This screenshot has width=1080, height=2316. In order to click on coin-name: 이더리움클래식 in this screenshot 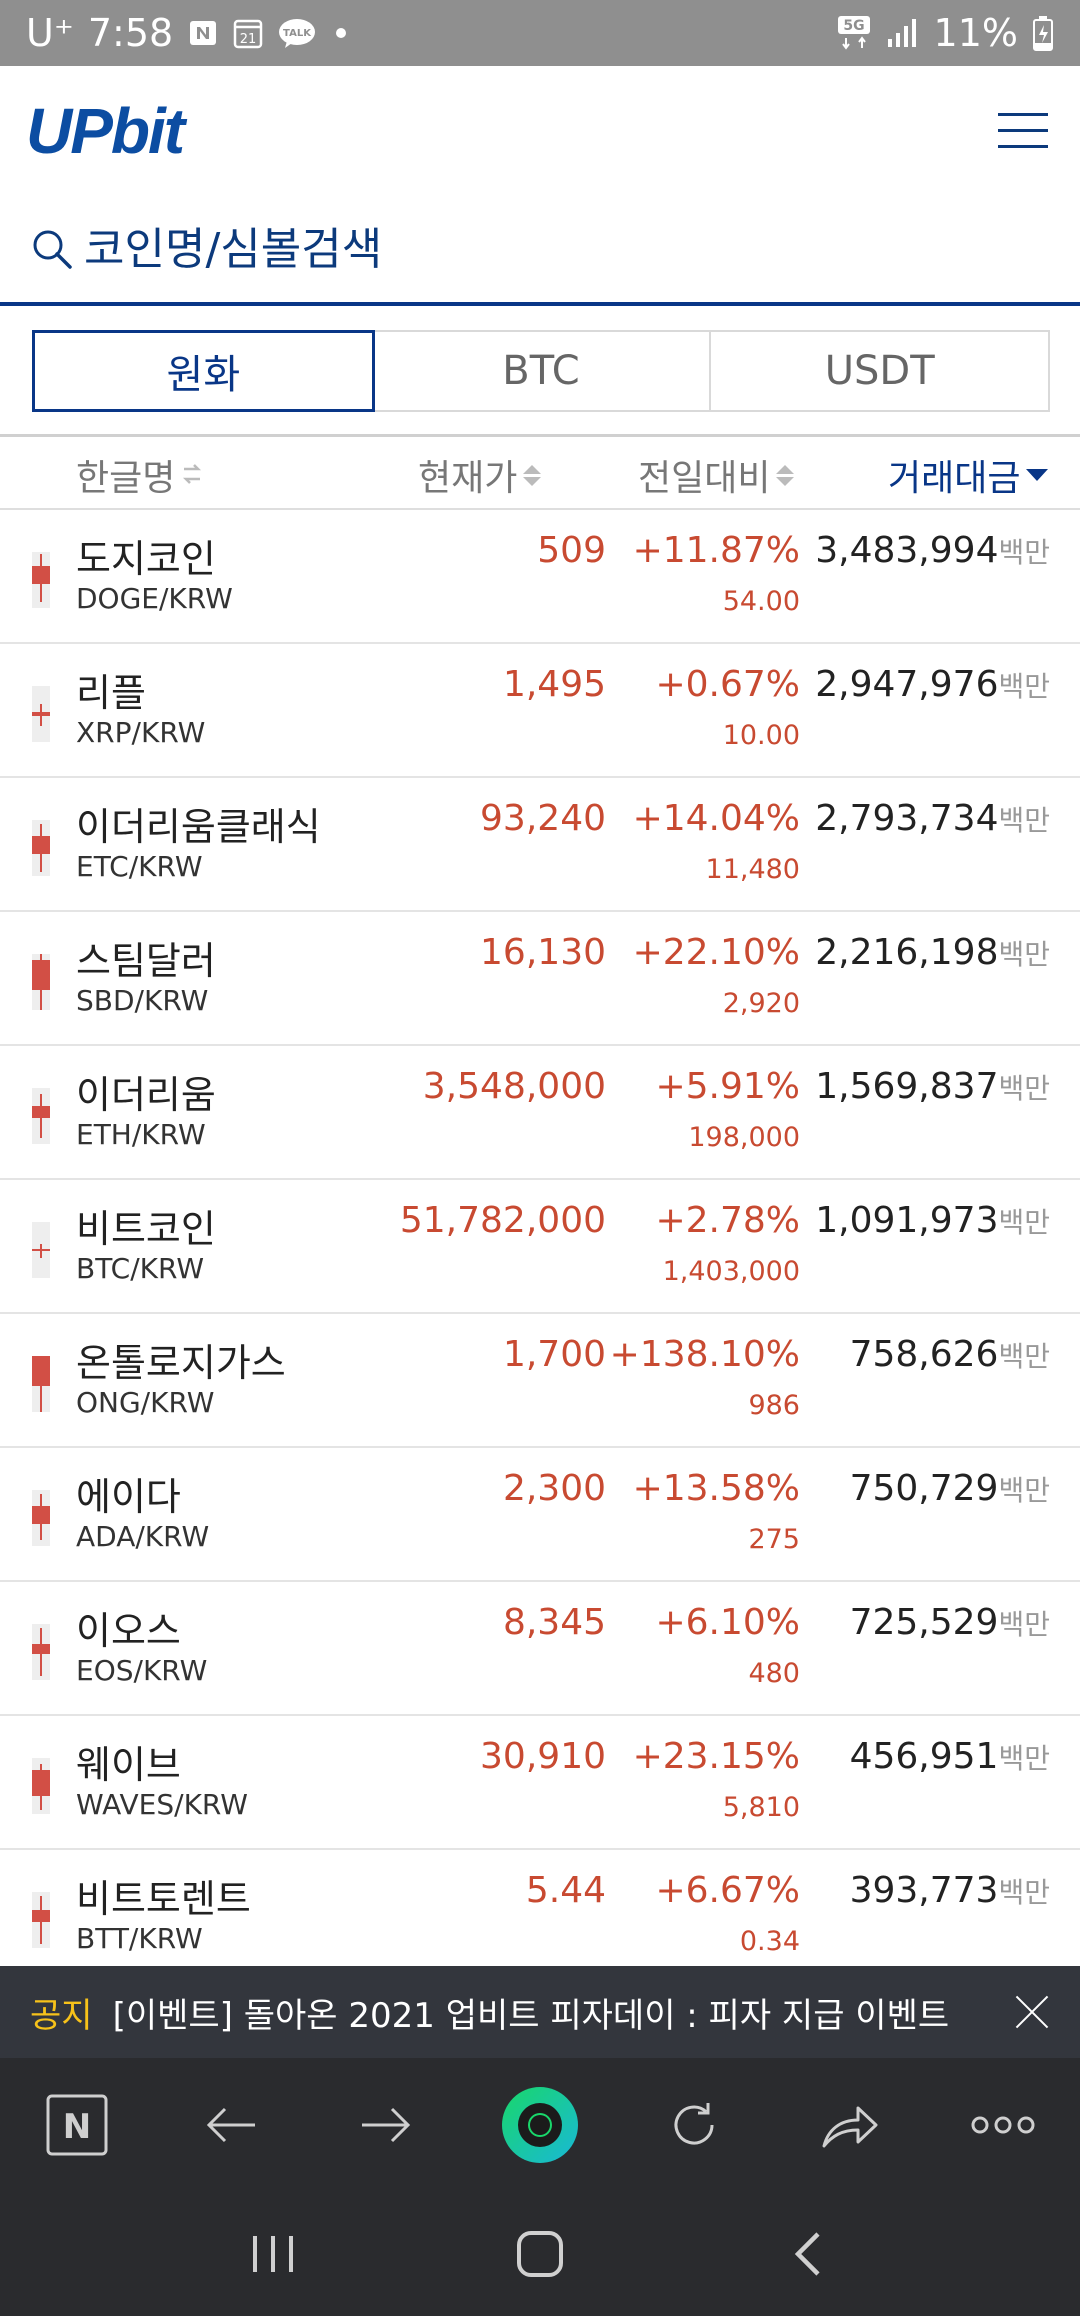, I will do `click(198, 827)`.